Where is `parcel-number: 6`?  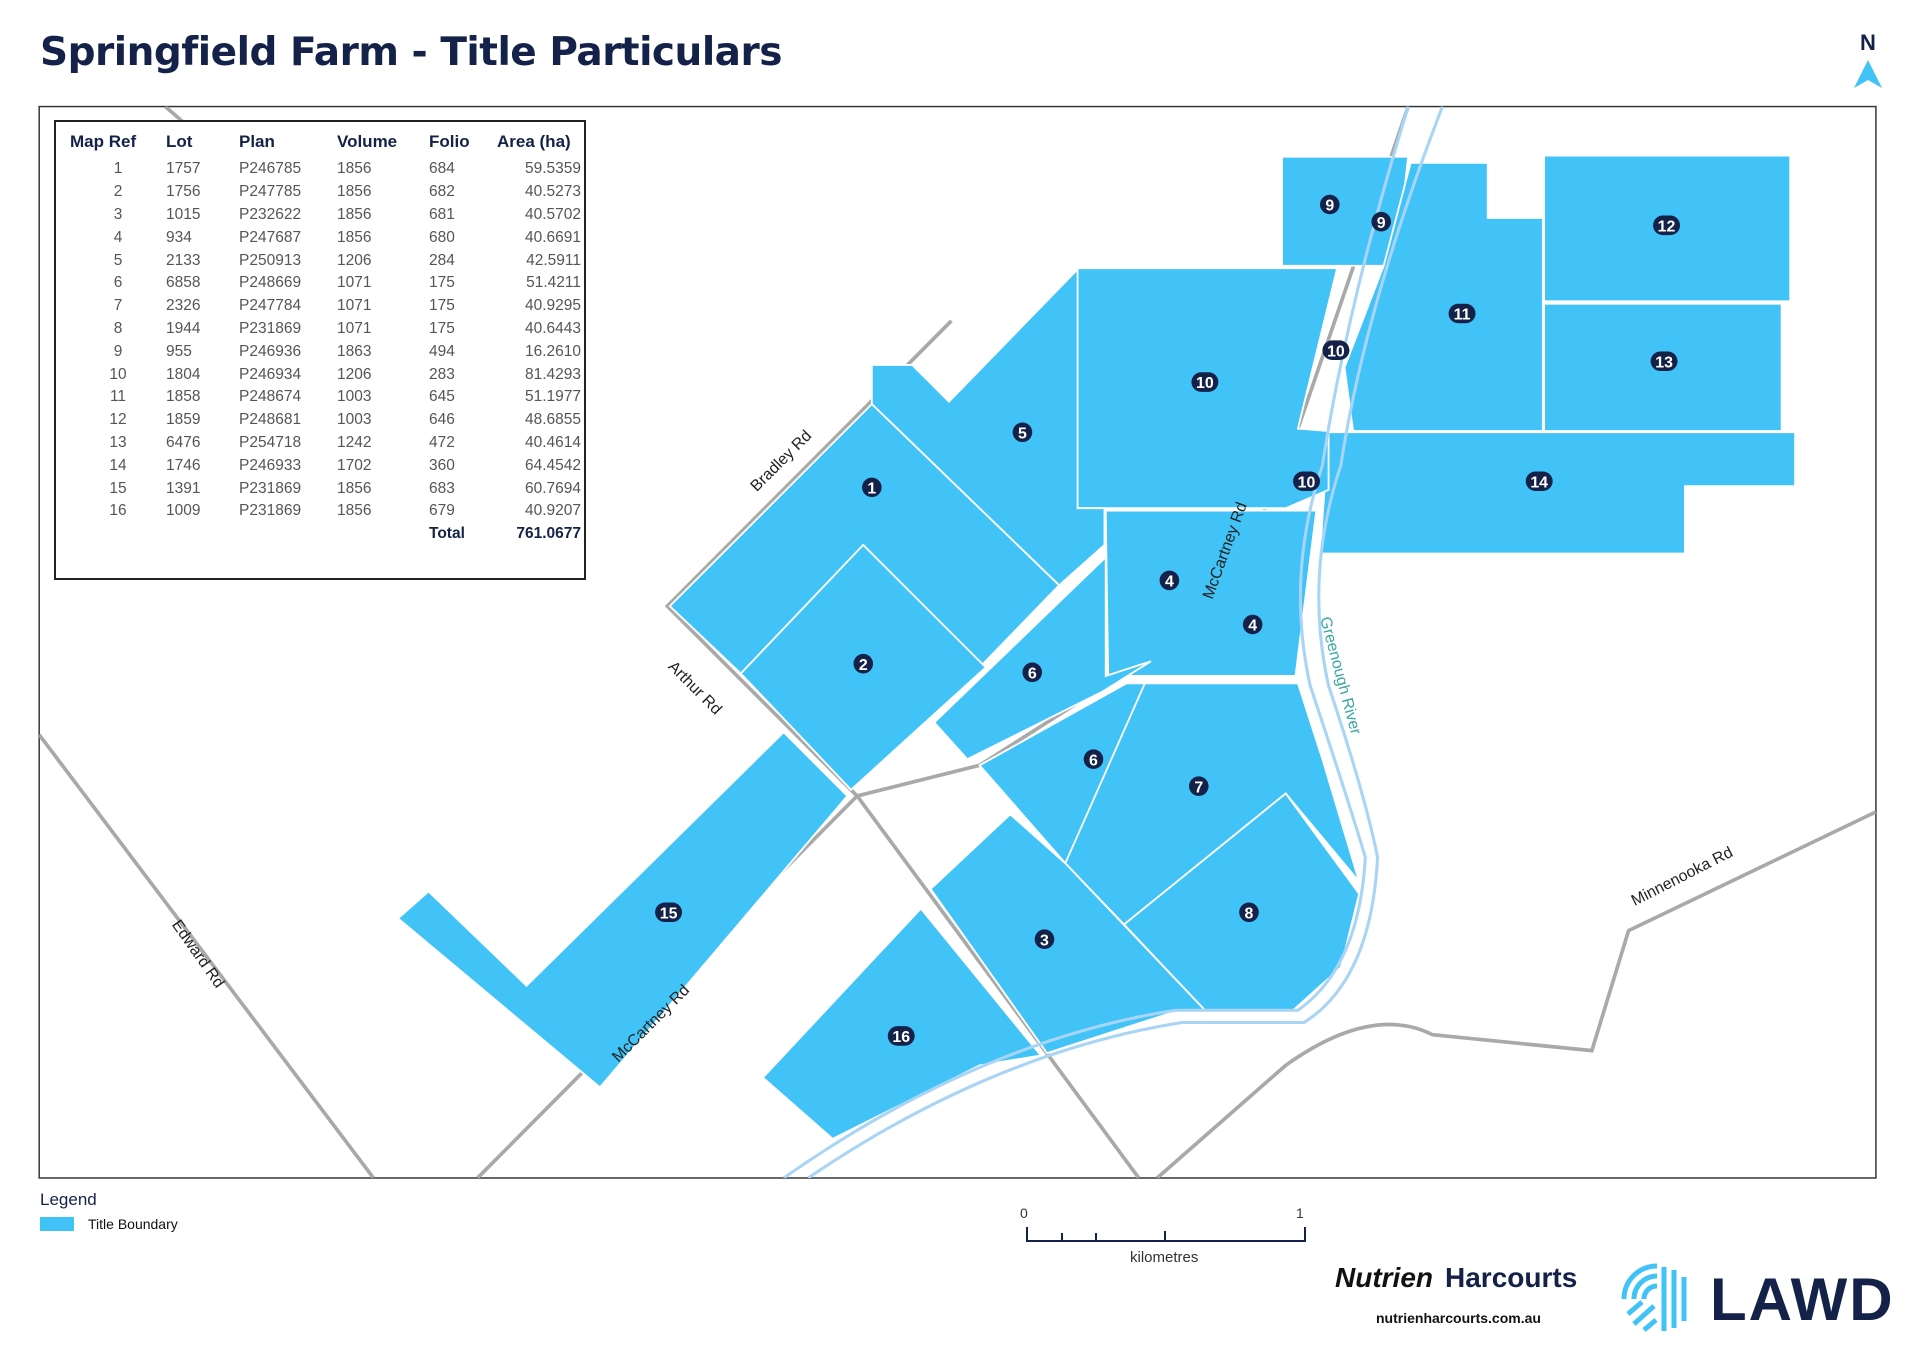
parcel-number: 6 is located at coordinates (1032, 673).